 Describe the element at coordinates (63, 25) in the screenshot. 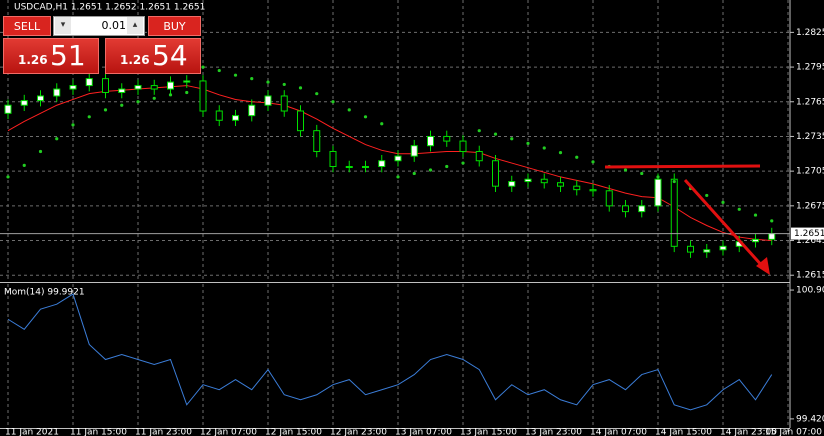

I see `lot-down: ▾` at that location.